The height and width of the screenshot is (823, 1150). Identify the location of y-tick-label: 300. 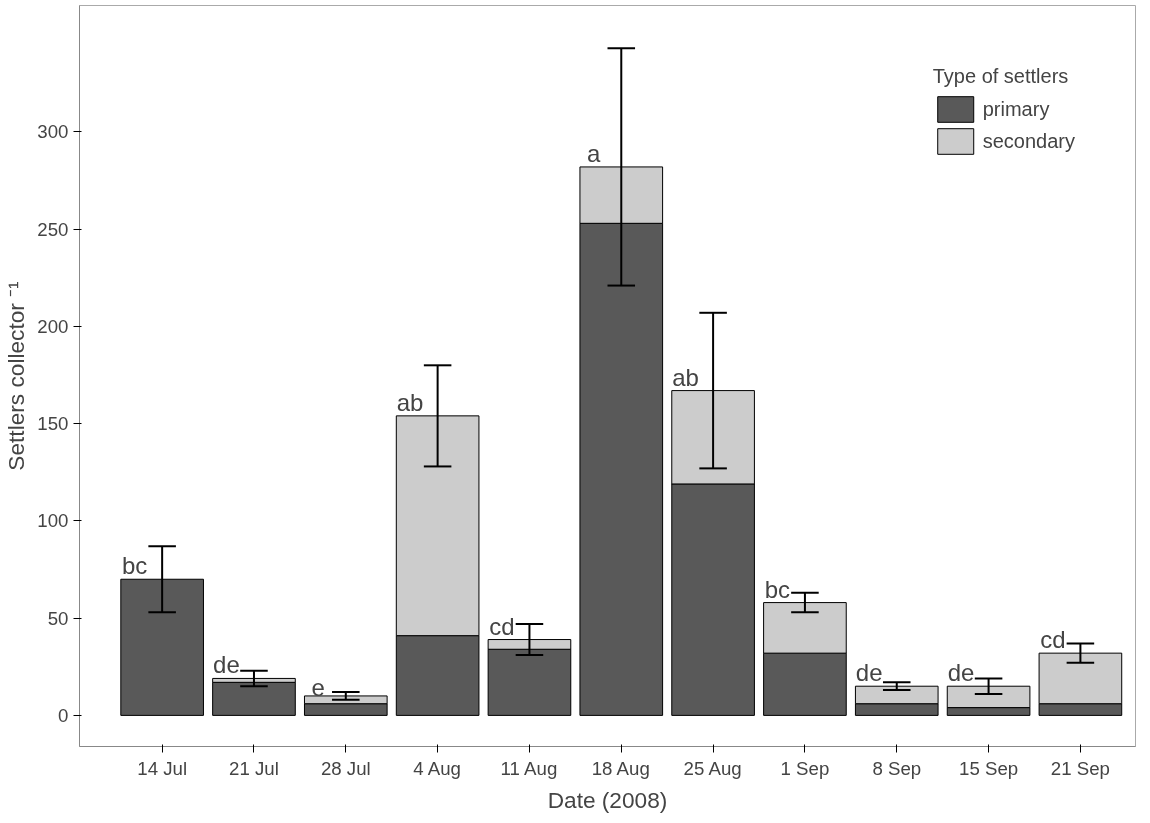
(53, 132).